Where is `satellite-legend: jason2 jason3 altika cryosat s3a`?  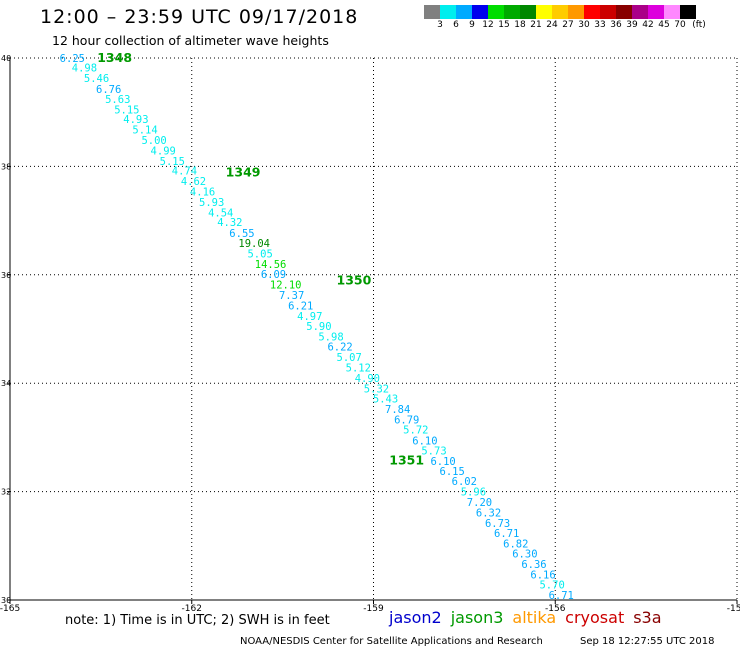 satellite-legend: jason2 jason3 altika cryosat s3a is located at coordinates (530, 617).